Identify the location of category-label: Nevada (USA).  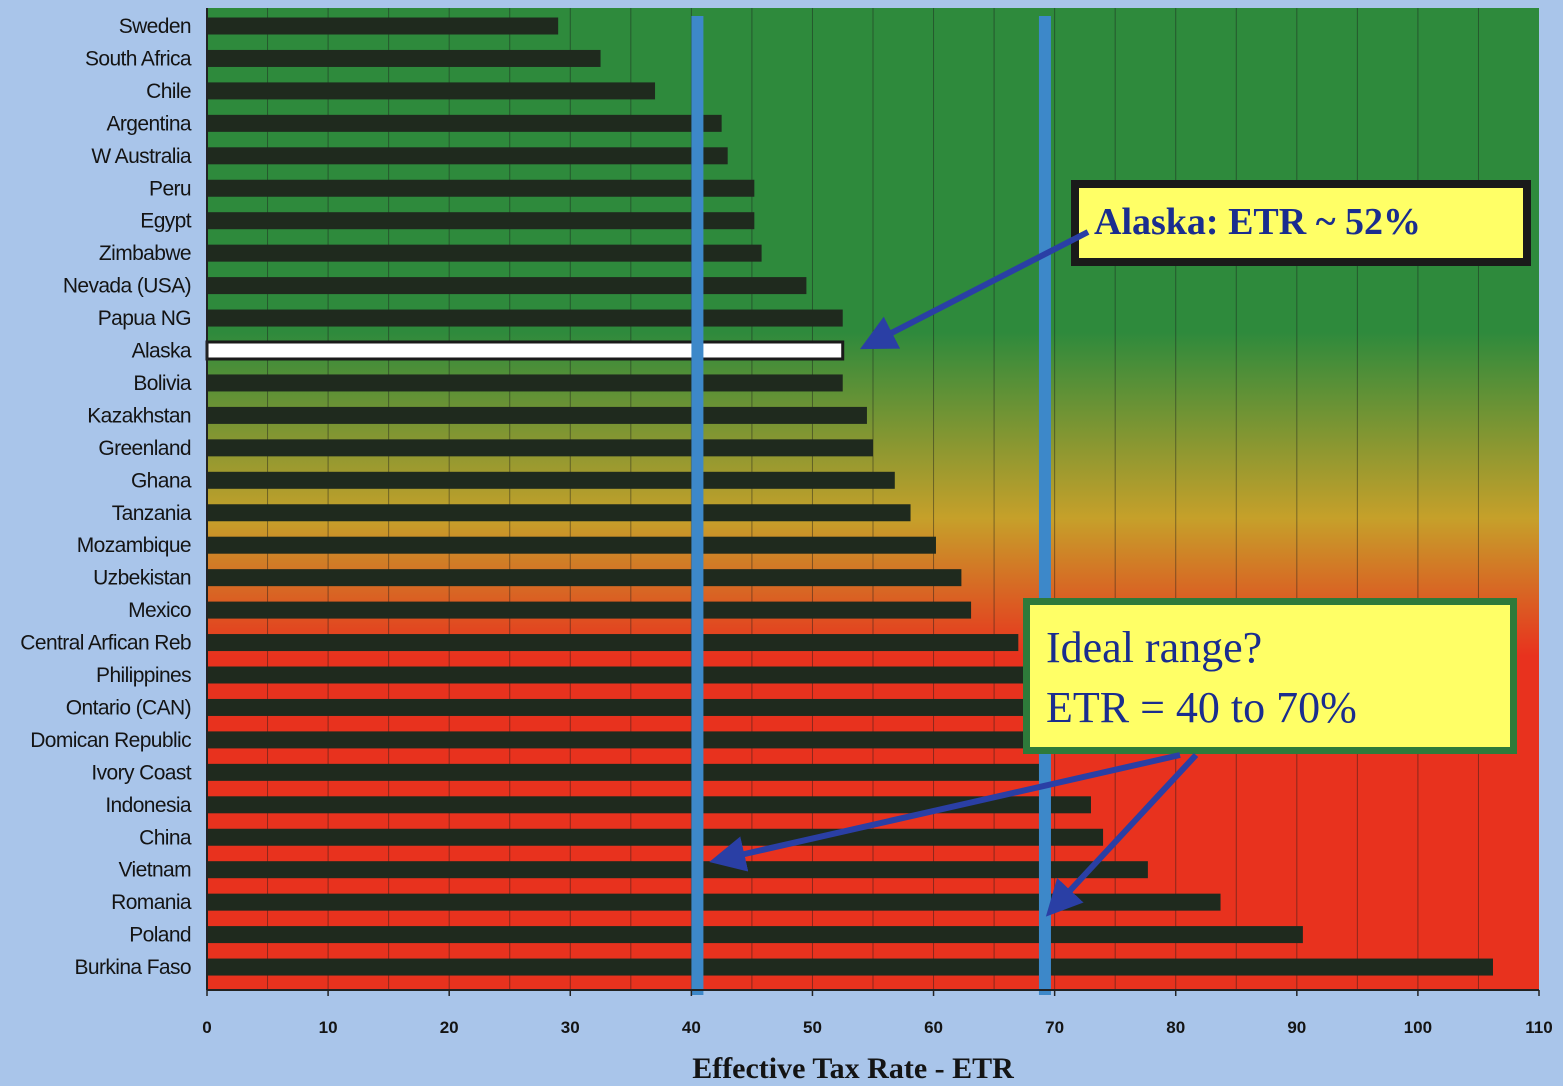
(127, 286).